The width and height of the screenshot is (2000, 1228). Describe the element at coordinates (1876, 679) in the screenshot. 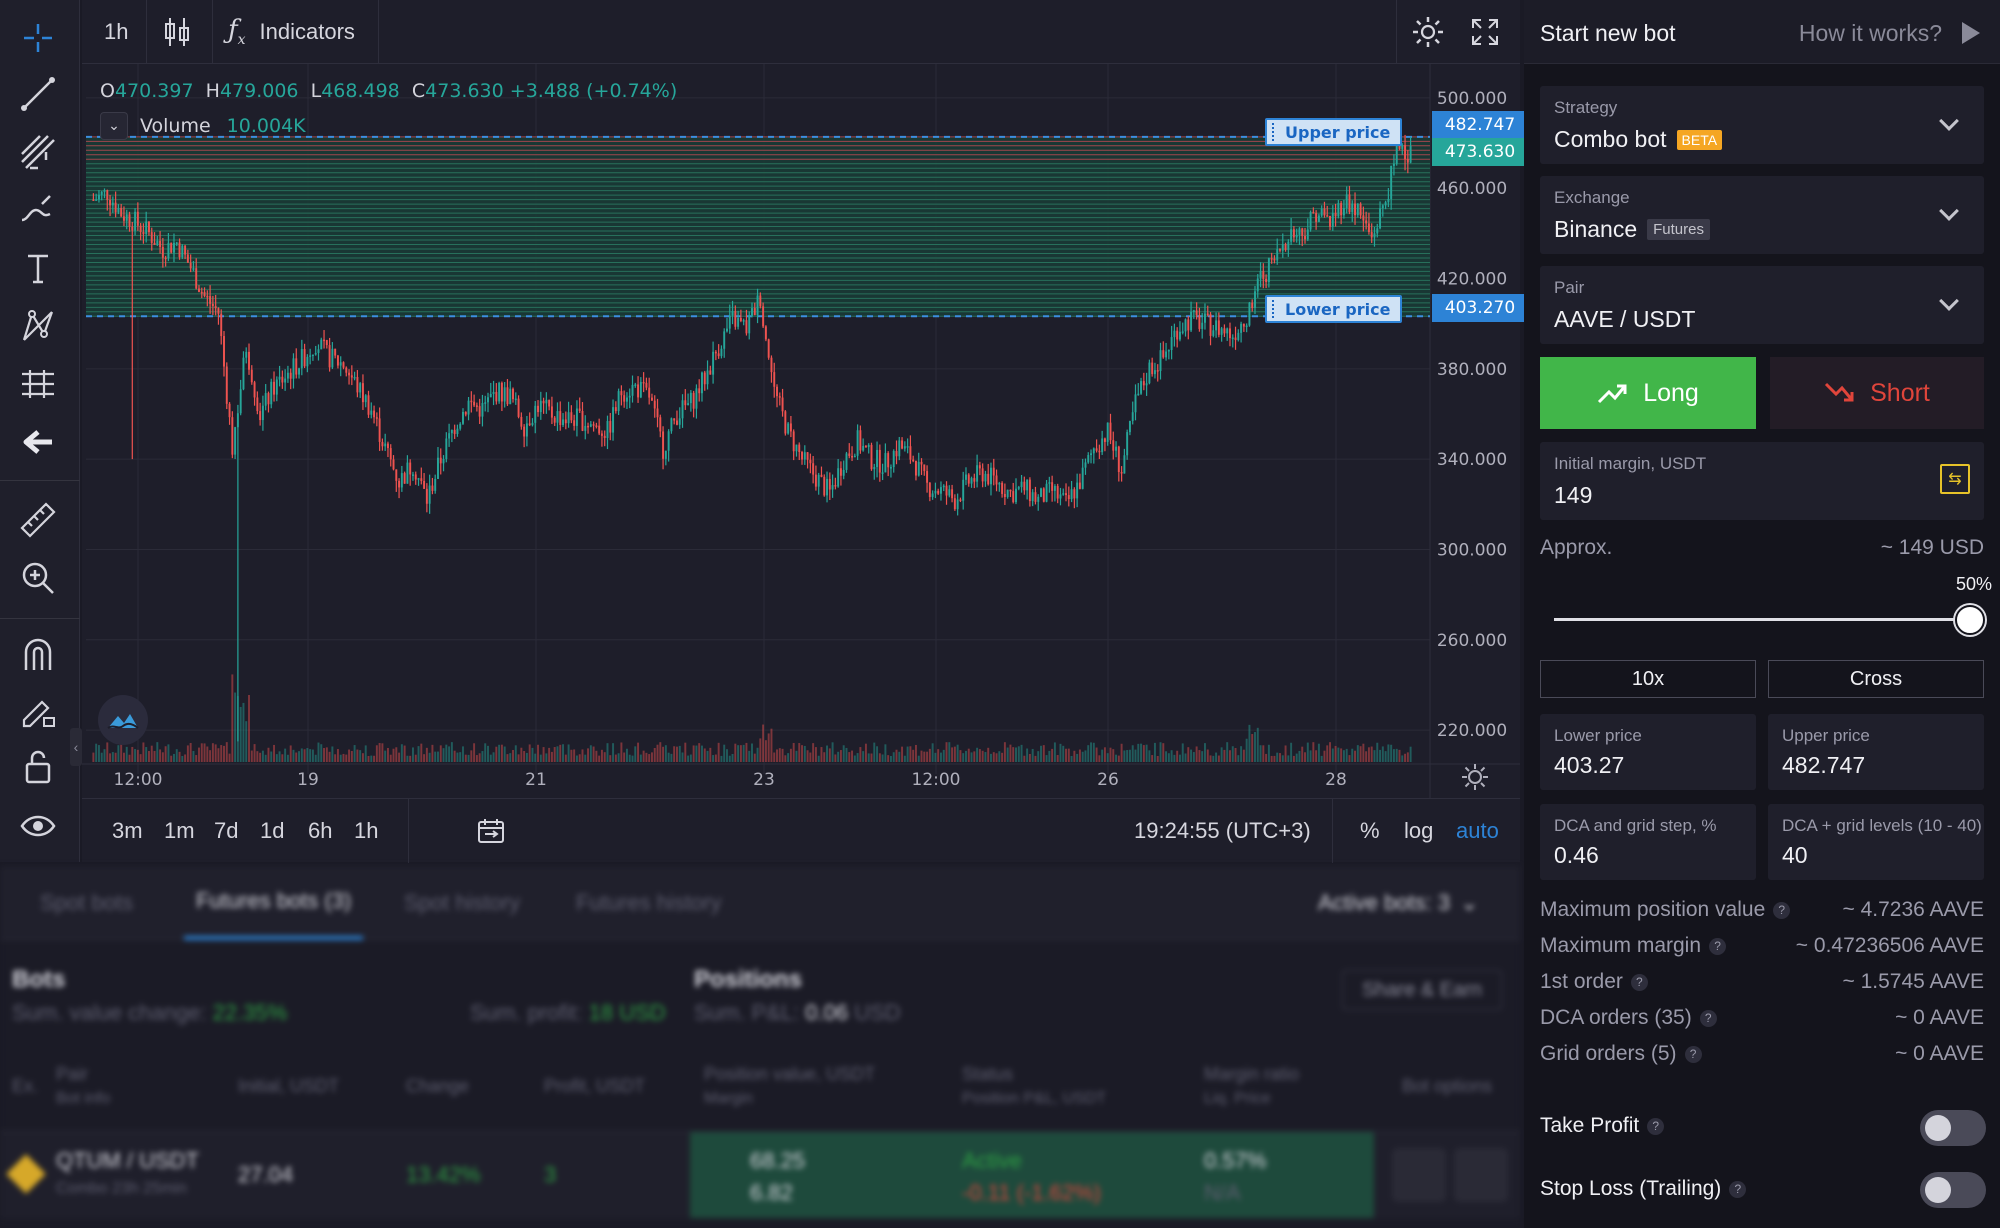

I see `margin-mode-button: Cross` at that location.